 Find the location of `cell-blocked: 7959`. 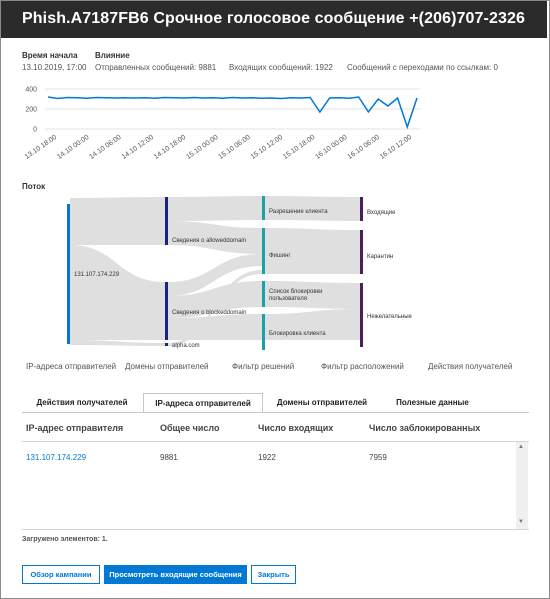

cell-blocked: 7959 is located at coordinates (378, 457).